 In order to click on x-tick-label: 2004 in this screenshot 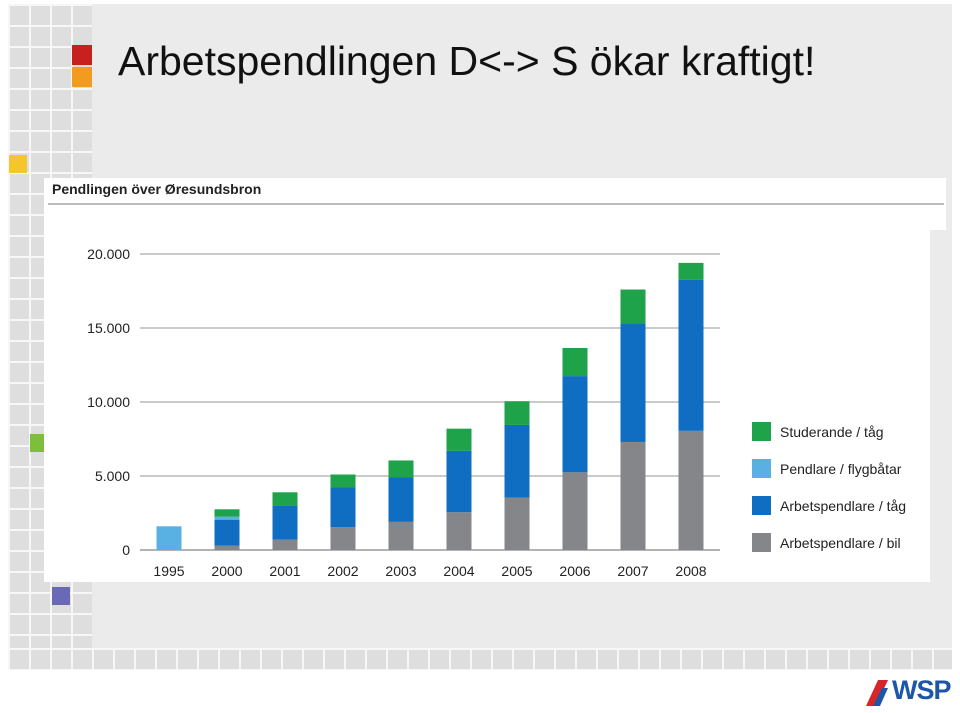, I will do `click(458, 571)`.